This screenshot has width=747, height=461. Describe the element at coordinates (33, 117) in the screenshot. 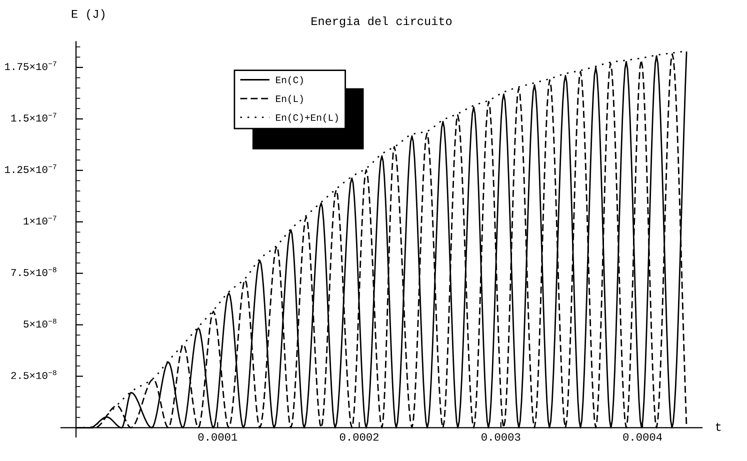

I see `y-tick-label: 1.5×10$^{−7}$` at that location.